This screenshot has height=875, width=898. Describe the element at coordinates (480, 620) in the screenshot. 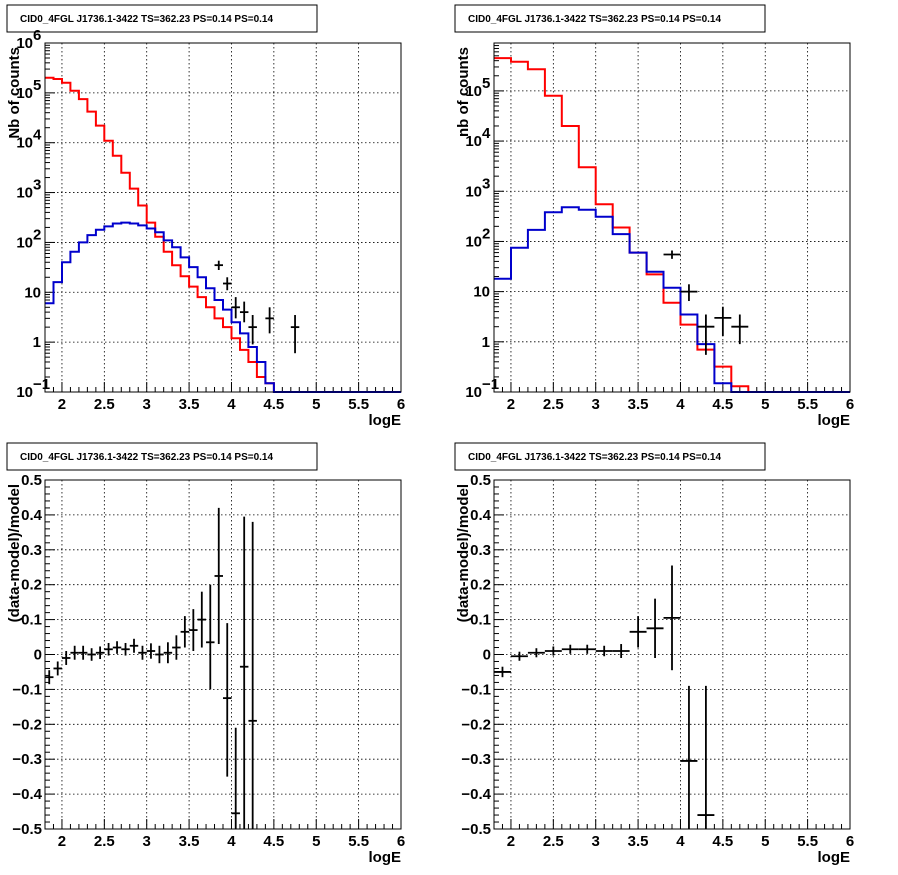

I see `y-tick-label: 0.1` at that location.